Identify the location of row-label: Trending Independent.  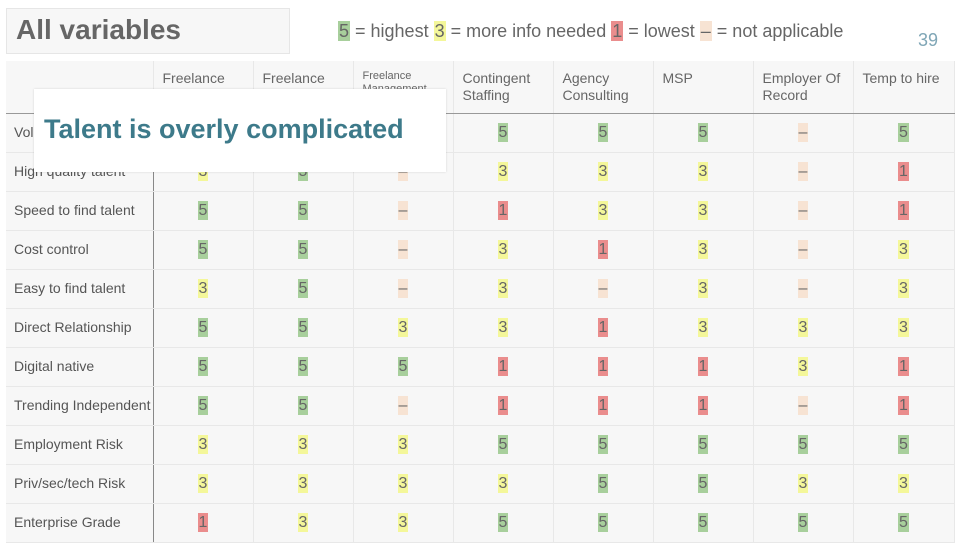
(80, 406).